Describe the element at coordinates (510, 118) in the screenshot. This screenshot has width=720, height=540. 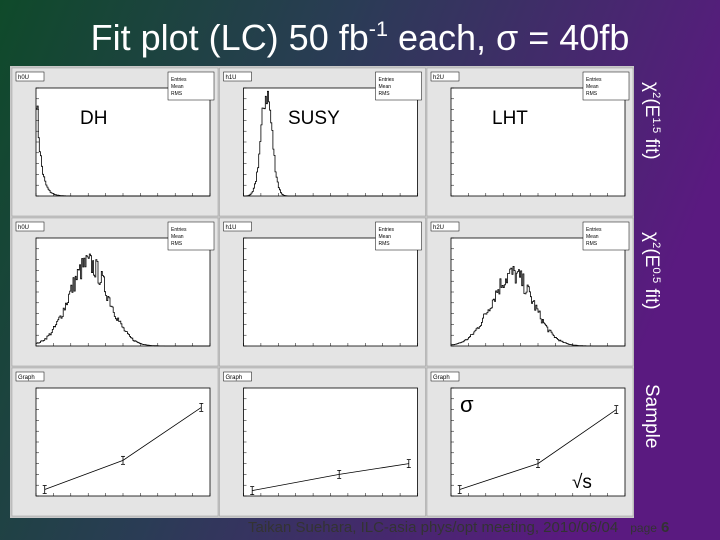
I see `label-lht: LHT` at that location.